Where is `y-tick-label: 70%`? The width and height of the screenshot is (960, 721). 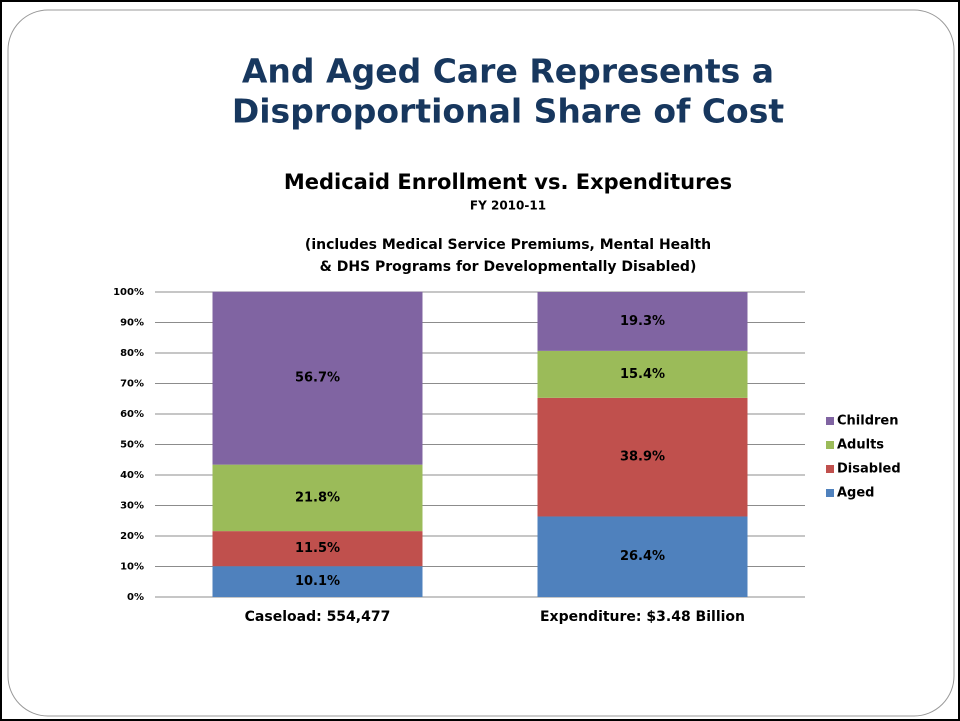 y-tick-label: 70% is located at coordinates (132, 384).